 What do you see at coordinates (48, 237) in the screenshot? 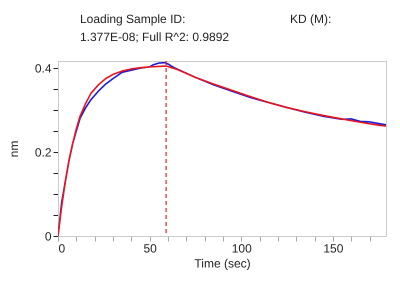
I see `y-tick-label: 0` at bounding box center [48, 237].